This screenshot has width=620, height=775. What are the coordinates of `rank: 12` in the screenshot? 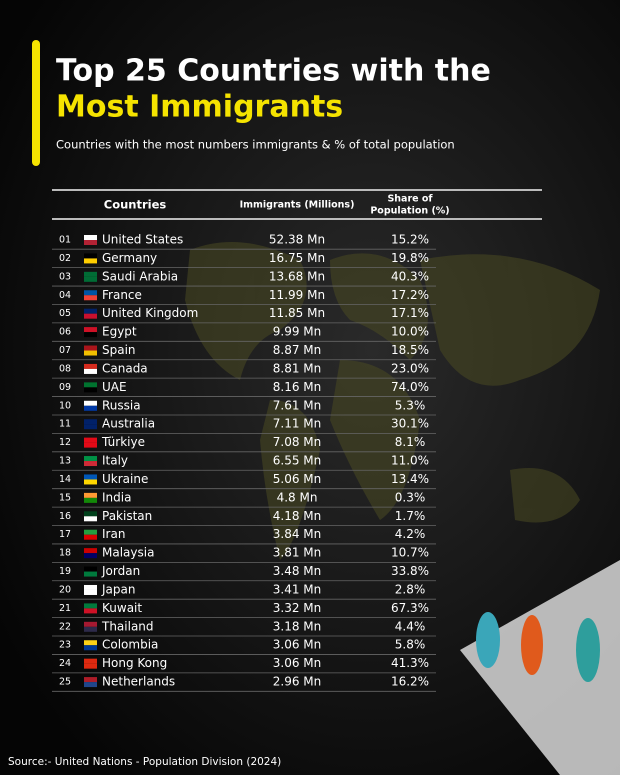 It's located at (65, 442).